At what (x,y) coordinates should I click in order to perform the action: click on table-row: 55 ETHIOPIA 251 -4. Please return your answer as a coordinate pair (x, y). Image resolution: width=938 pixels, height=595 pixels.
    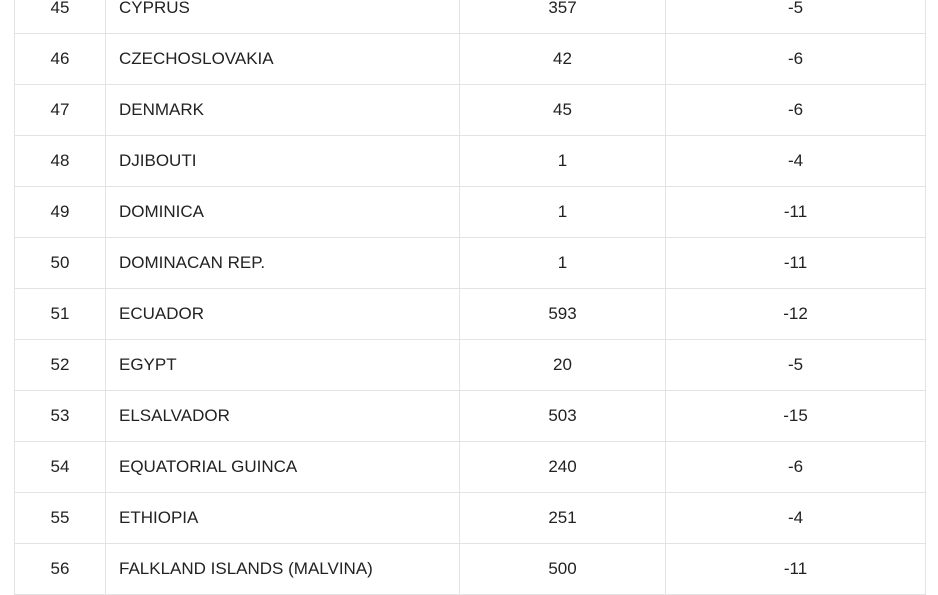
    Looking at the image, I should click on (470, 518).